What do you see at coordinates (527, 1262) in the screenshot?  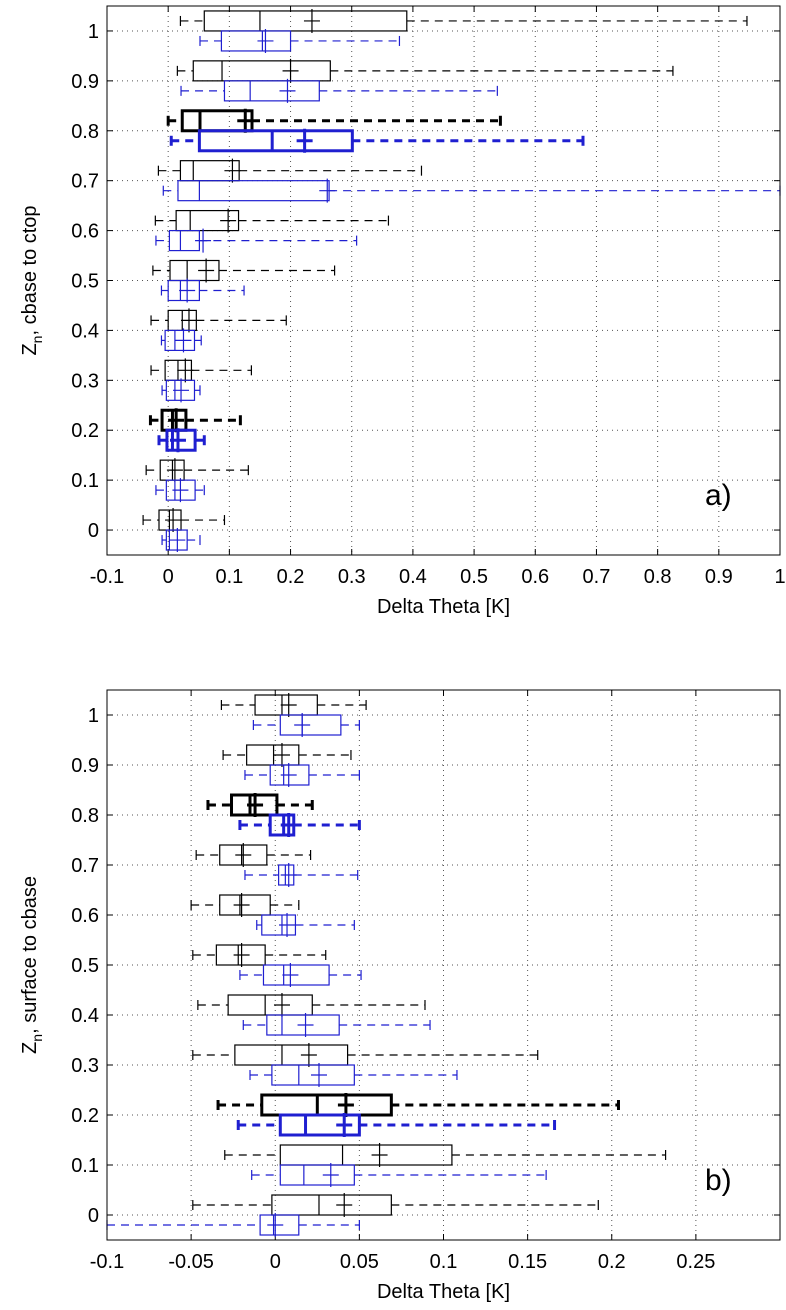 I see `x-tick-label: 0.15` at bounding box center [527, 1262].